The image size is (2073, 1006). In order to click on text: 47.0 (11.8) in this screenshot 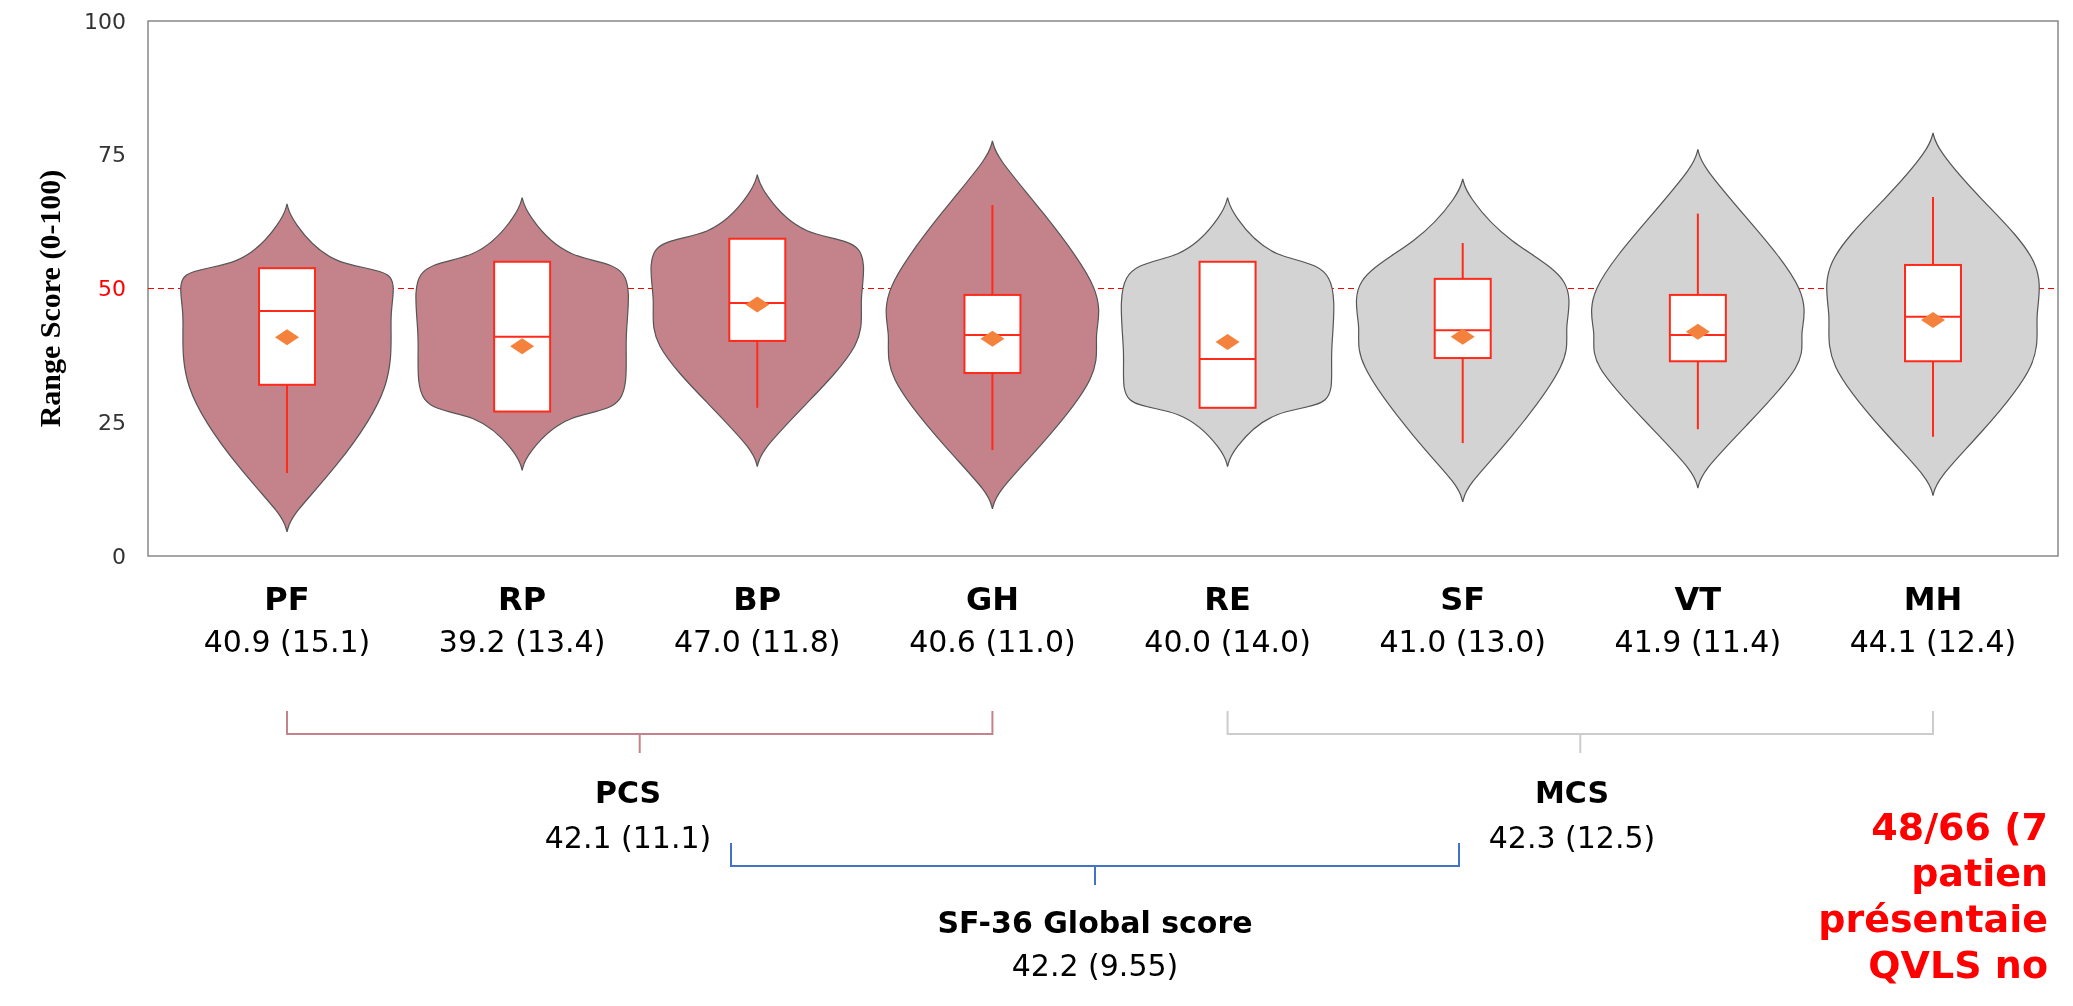, I will do `click(757, 641)`.